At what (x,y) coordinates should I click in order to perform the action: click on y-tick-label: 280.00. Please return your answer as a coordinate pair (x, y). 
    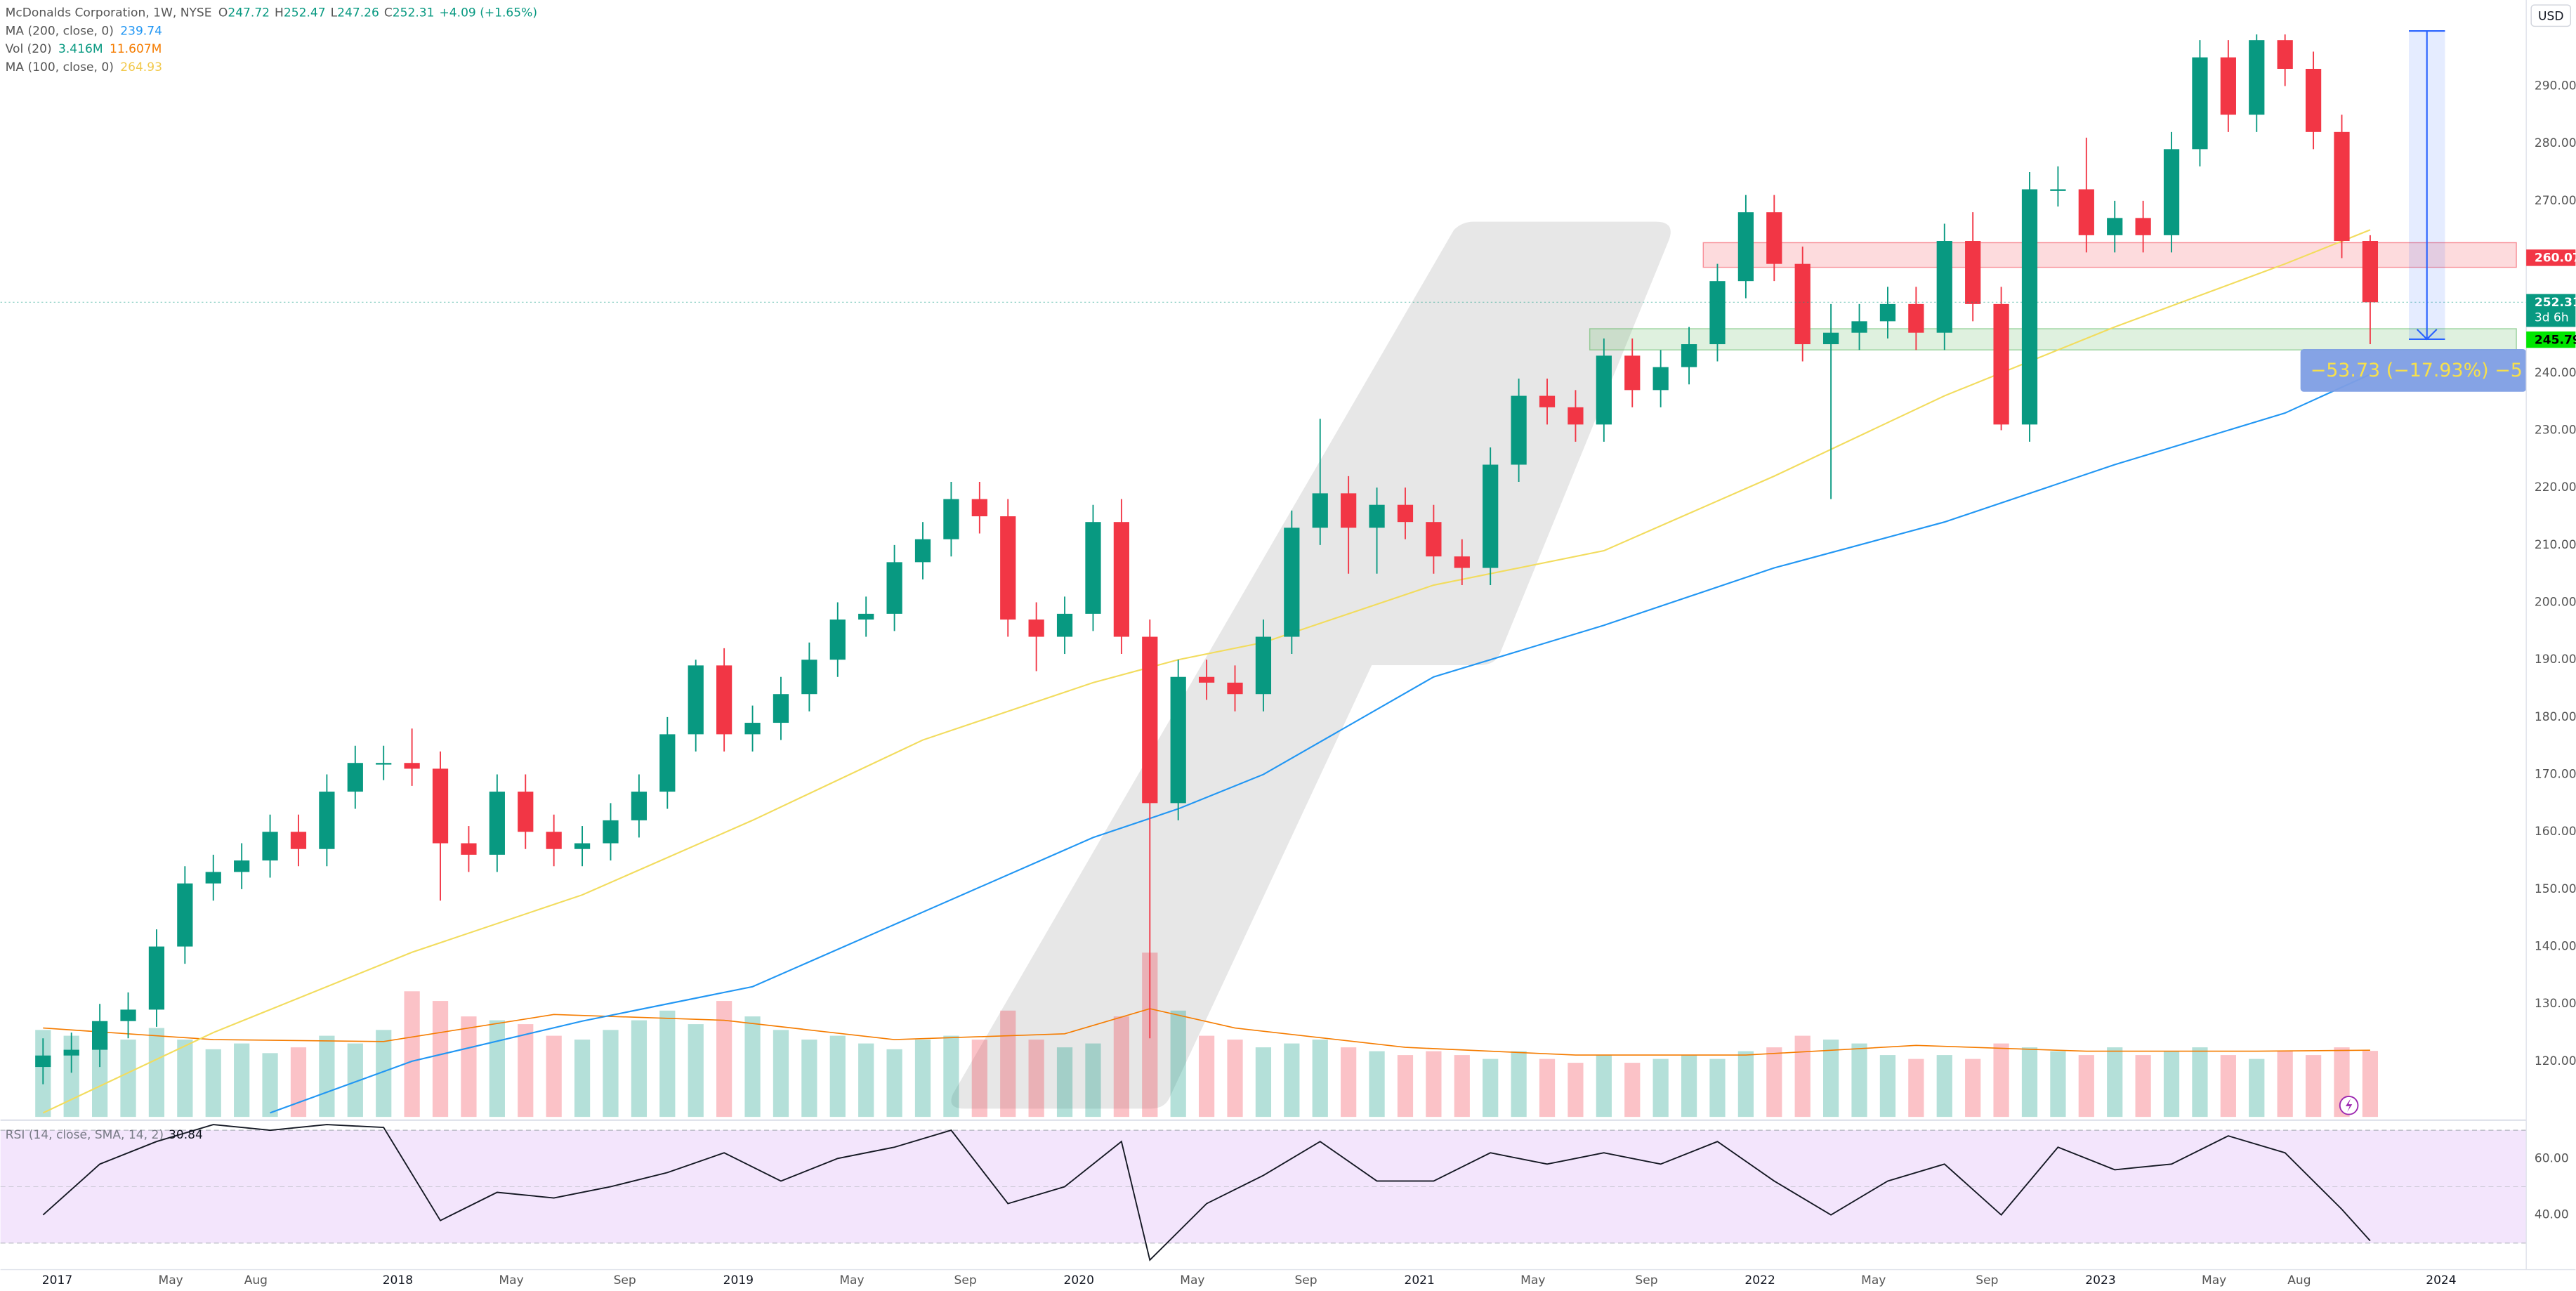
    Looking at the image, I should click on (2555, 143).